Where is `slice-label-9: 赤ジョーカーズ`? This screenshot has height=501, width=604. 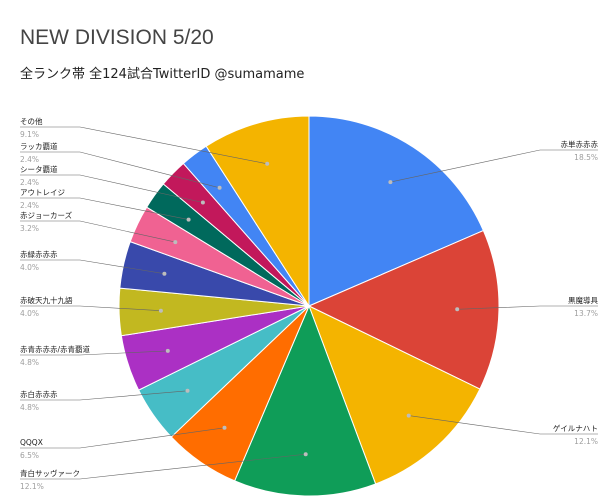
slice-label-9: 赤ジョーカーズ is located at coordinates (46, 215).